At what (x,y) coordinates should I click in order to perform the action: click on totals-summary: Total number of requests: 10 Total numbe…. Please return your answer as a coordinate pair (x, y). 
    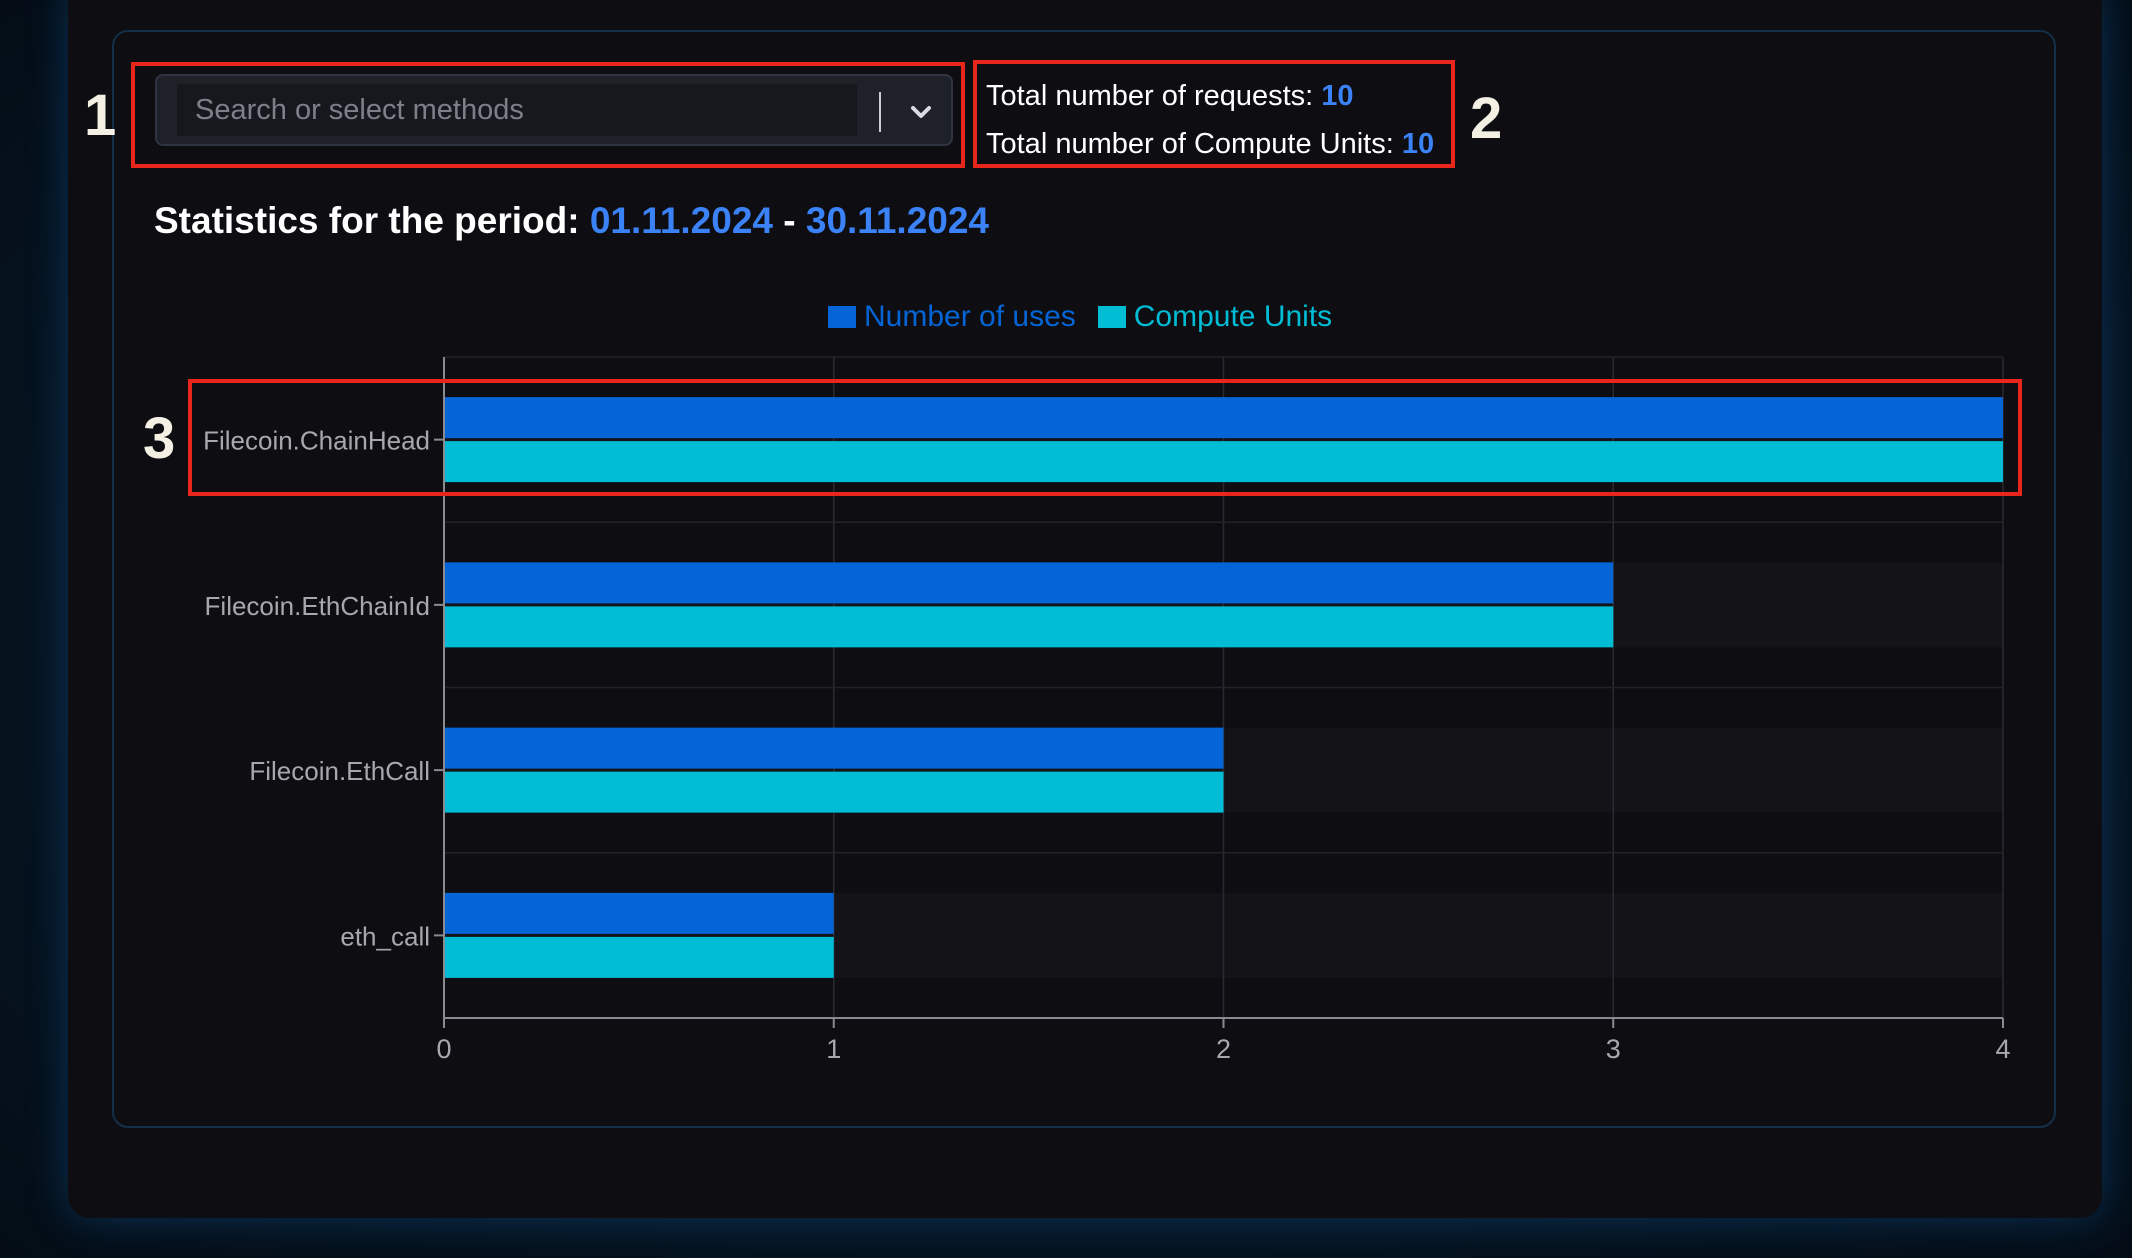
    Looking at the image, I should click on (1210, 120).